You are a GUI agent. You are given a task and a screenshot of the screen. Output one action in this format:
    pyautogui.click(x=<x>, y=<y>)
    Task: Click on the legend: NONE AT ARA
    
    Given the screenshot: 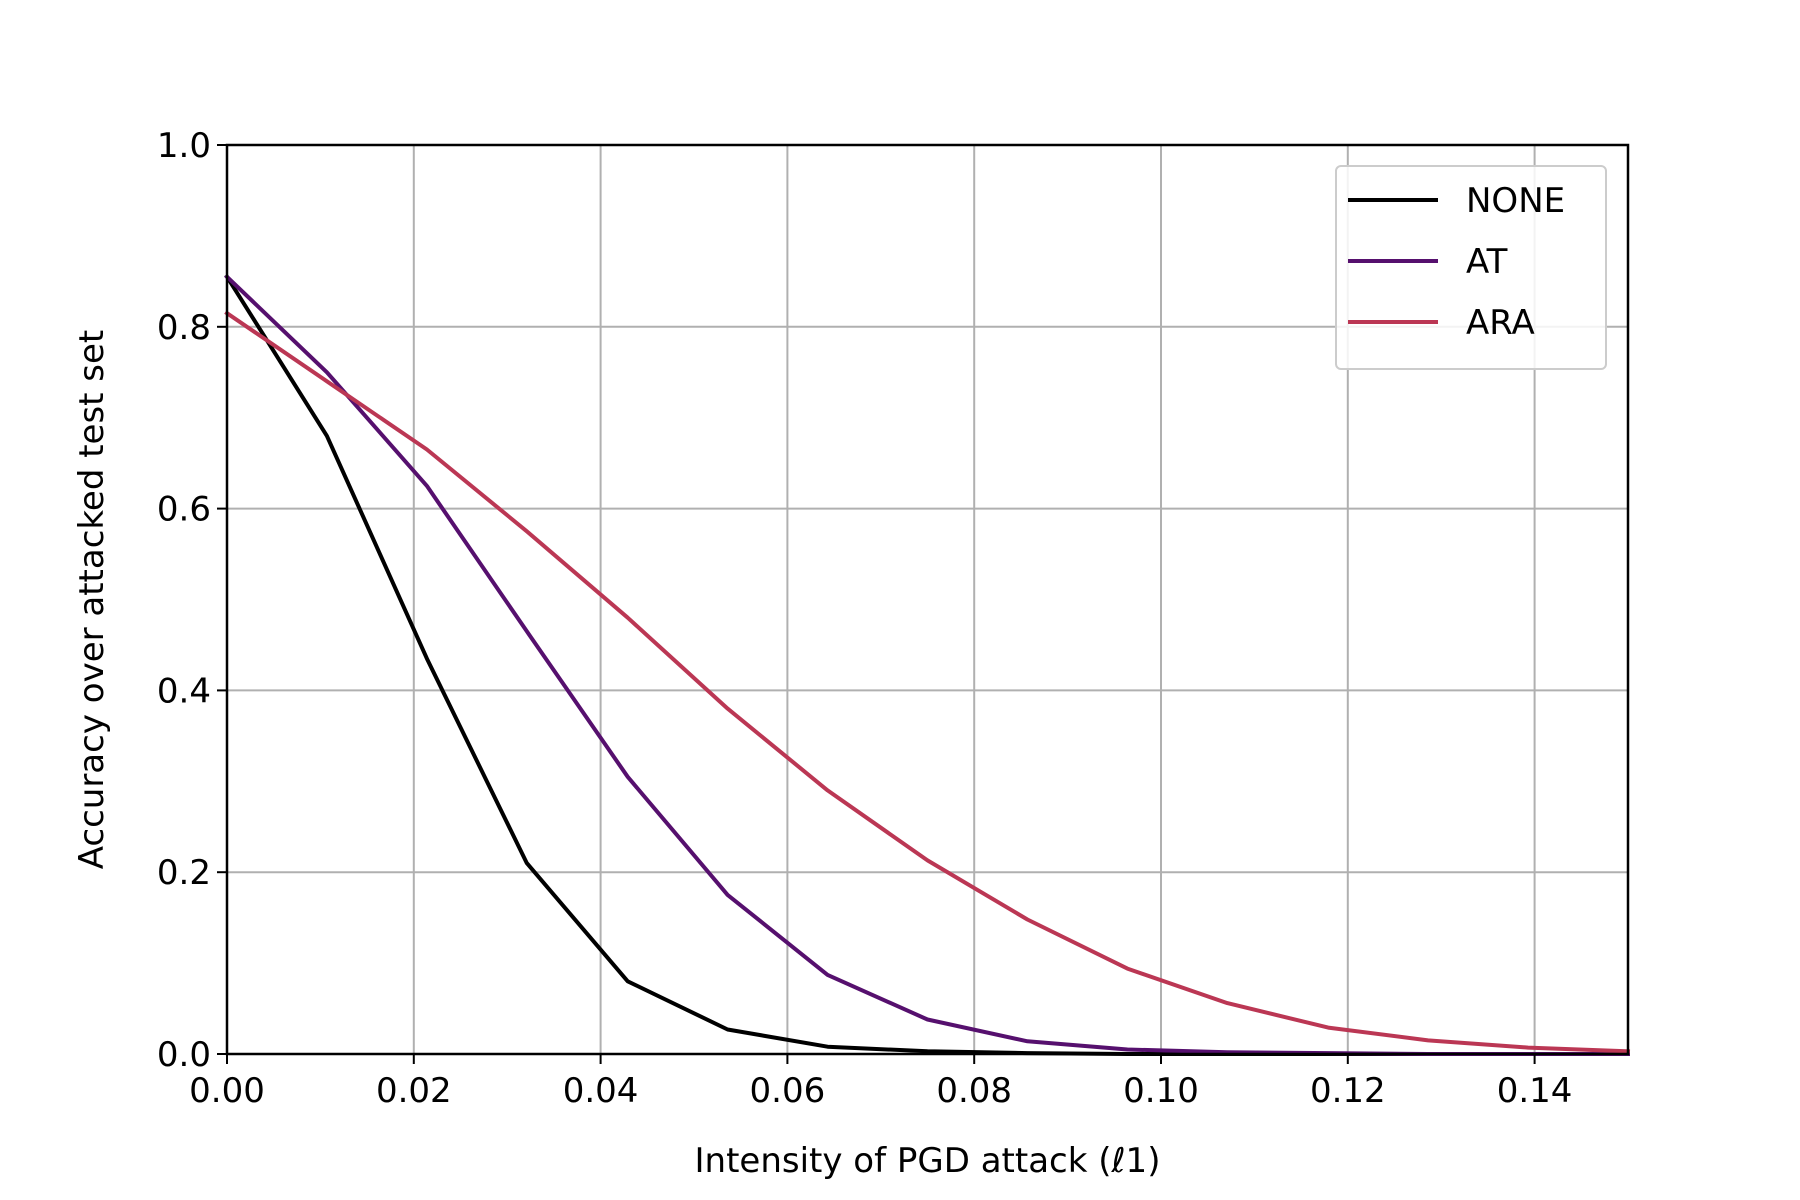 What is the action you would take?
    pyautogui.click(x=1471, y=267)
    